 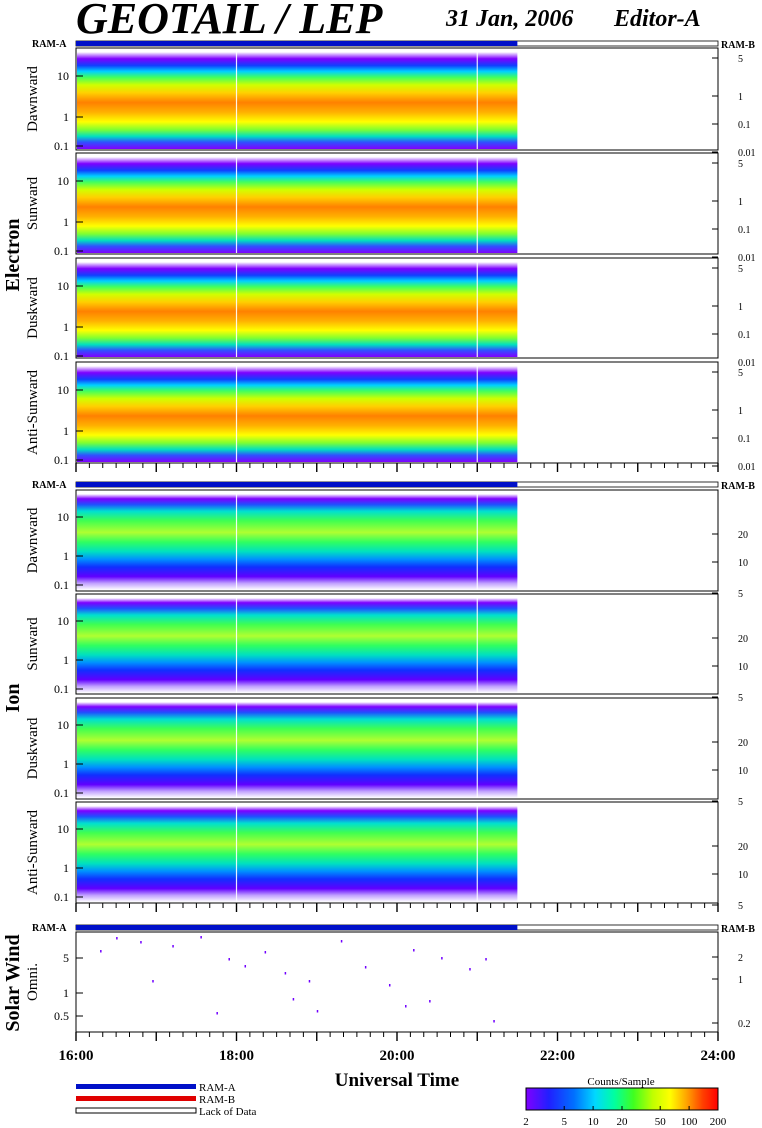 What do you see at coordinates (61, 689) in the screenshot?
I see `ion-sunward-left-tick-label: 0.1` at bounding box center [61, 689].